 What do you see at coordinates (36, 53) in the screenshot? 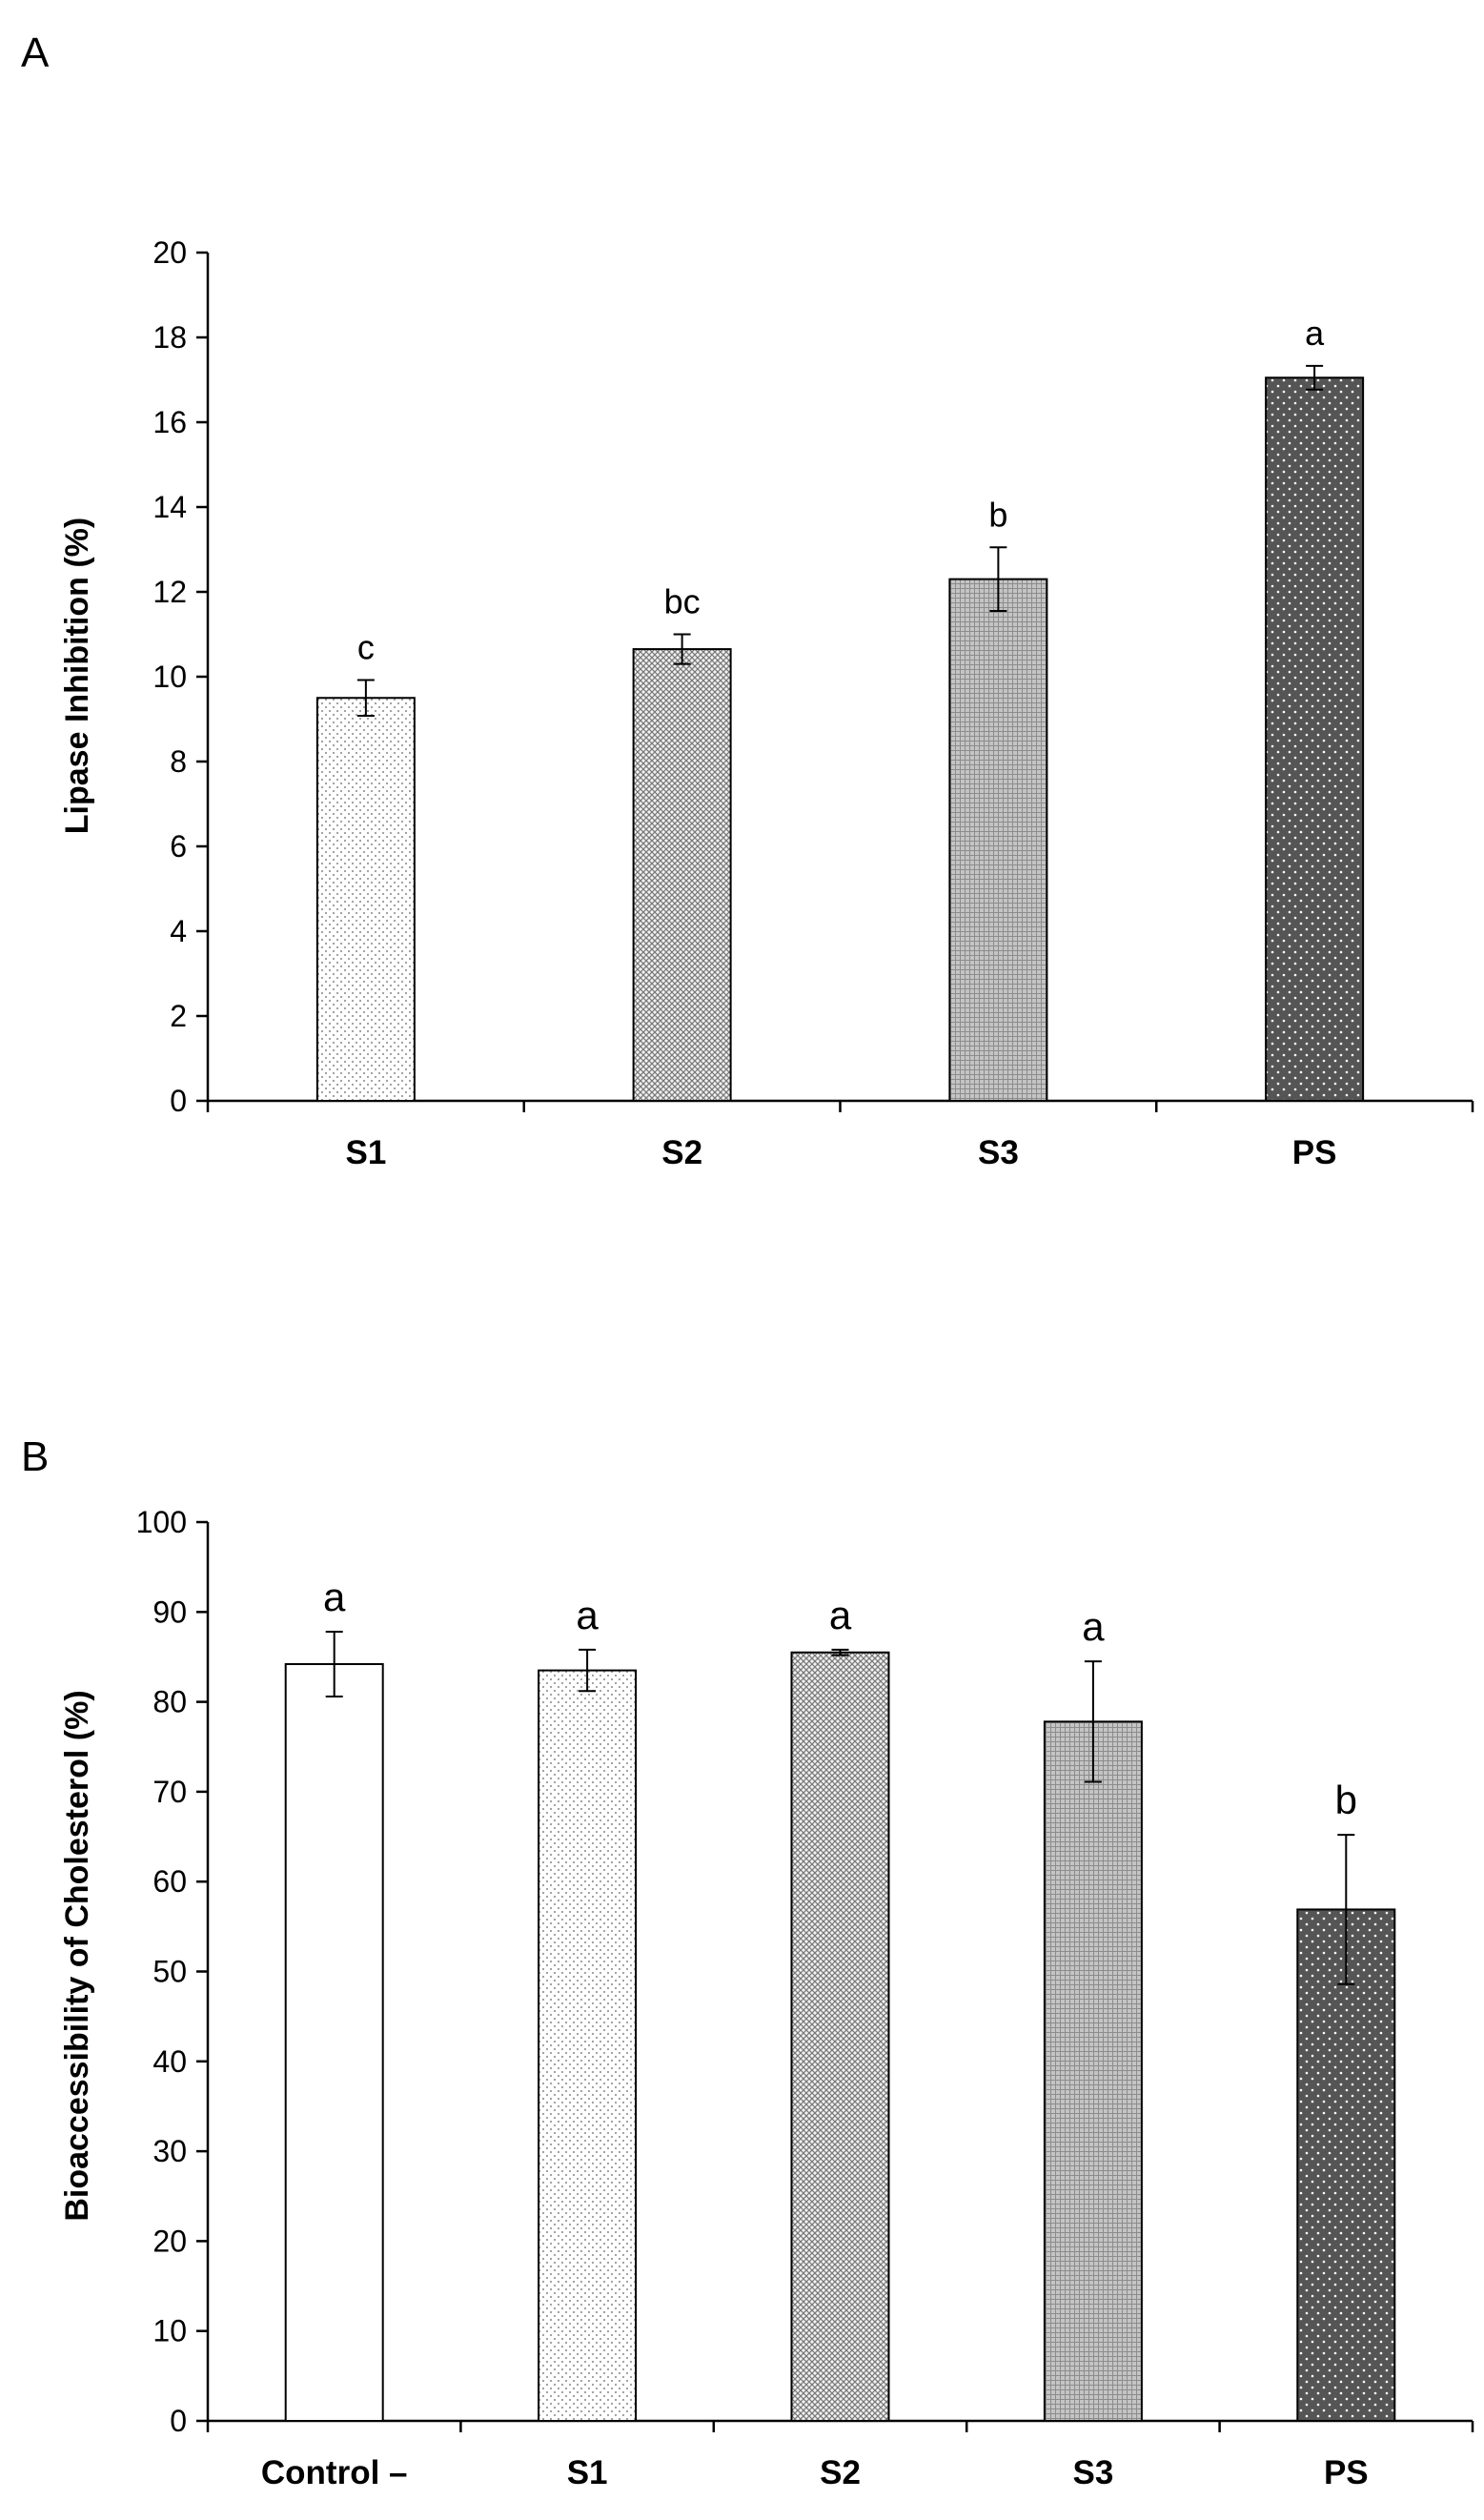
I see `panel-label: A` at bounding box center [36, 53].